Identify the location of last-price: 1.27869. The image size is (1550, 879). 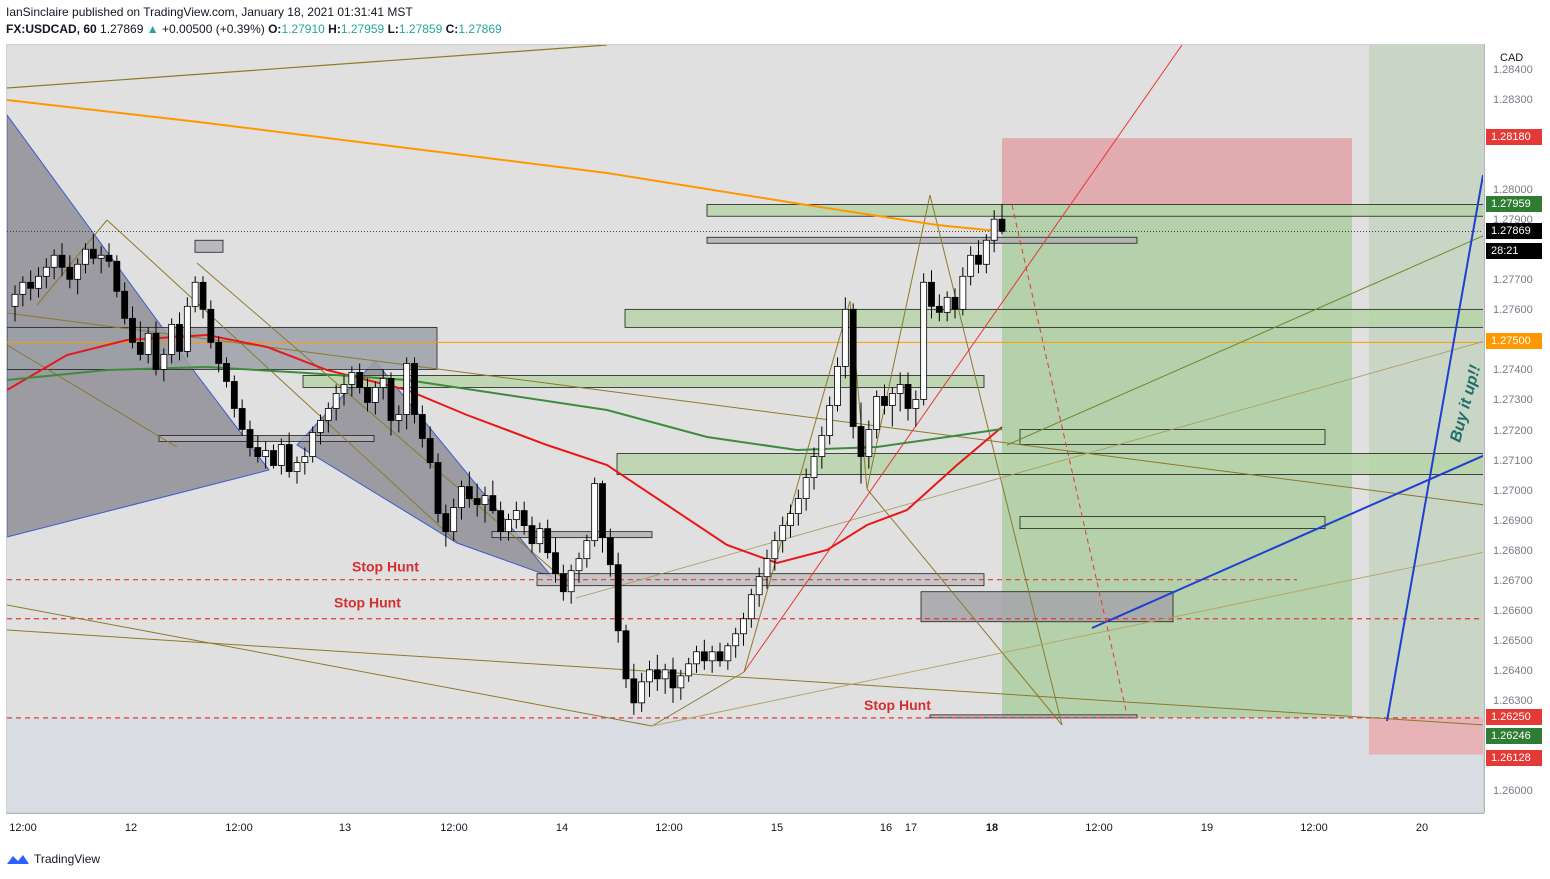
(122, 29).